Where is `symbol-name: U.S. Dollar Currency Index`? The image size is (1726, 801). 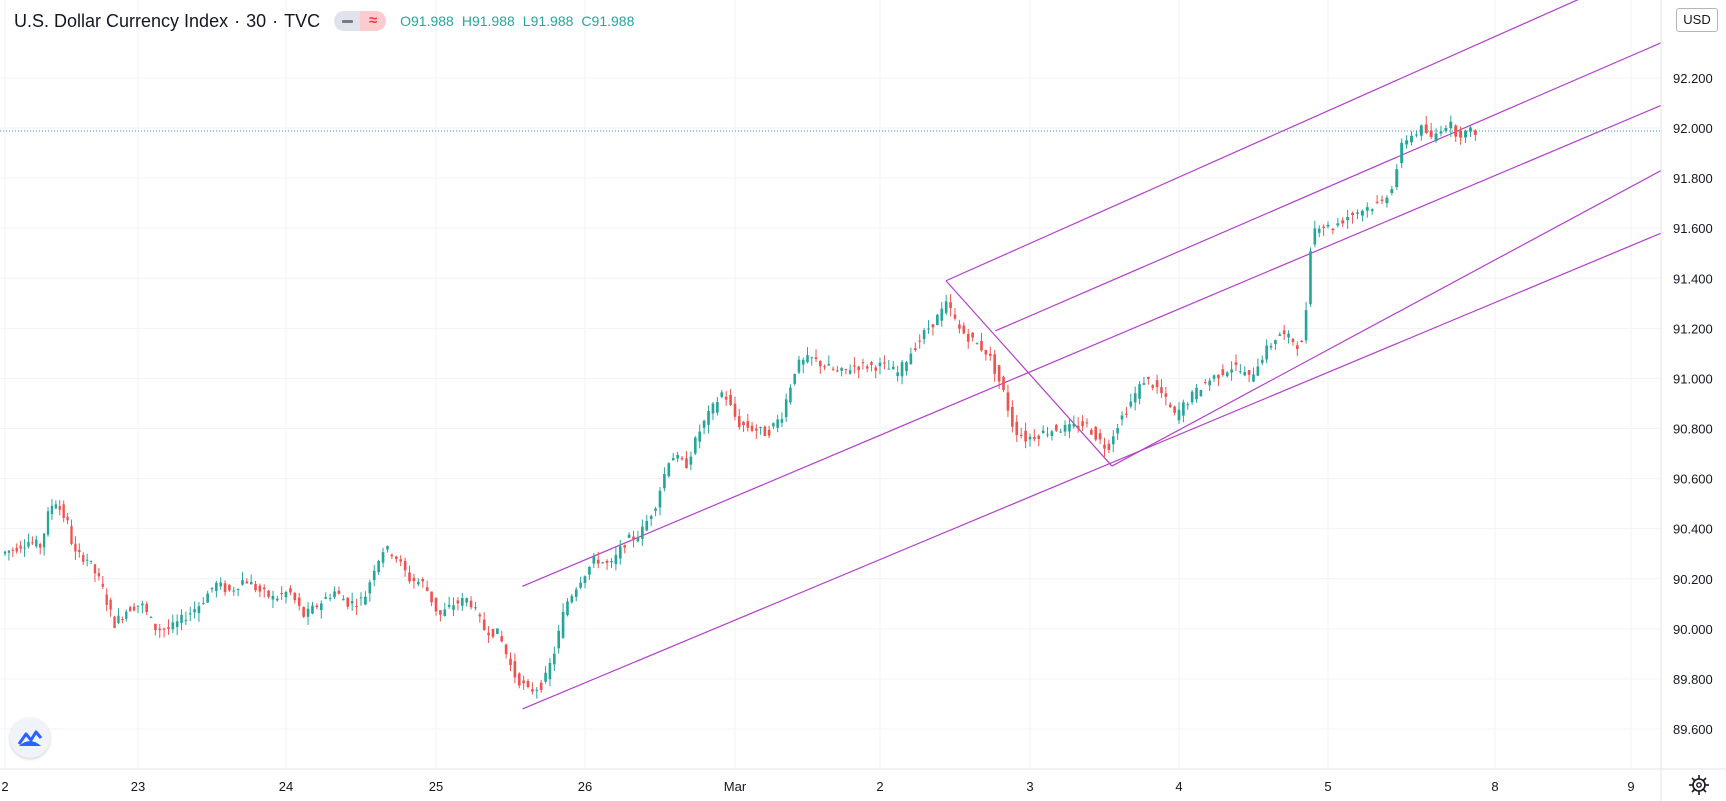 symbol-name: U.S. Dollar Currency Index is located at coordinates (121, 20).